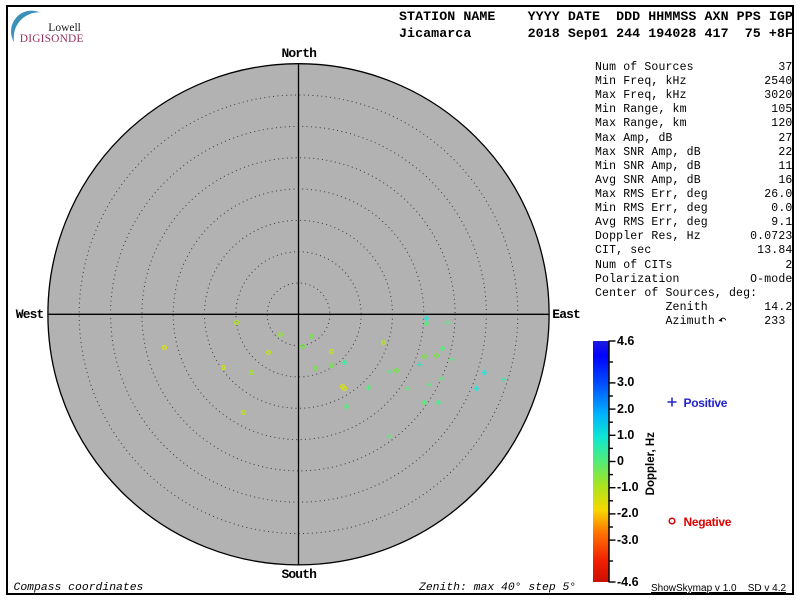 Image resolution: width=800 pixels, height=600 pixels. I want to click on svg-text: Doppler, Hz, so click(651, 464).